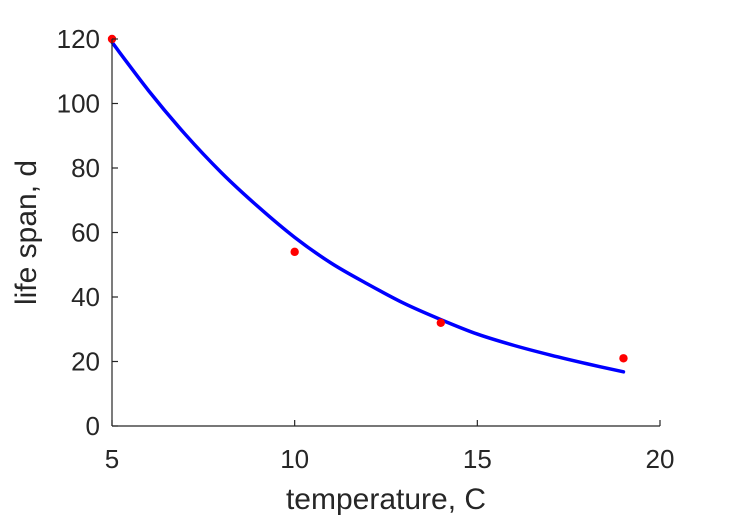 This screenshot has width=729, height=521. What do you see at coordinates (294, 459) in the screenshot?
I see `x-tick-label: 10` at bounding box center [294, 459].